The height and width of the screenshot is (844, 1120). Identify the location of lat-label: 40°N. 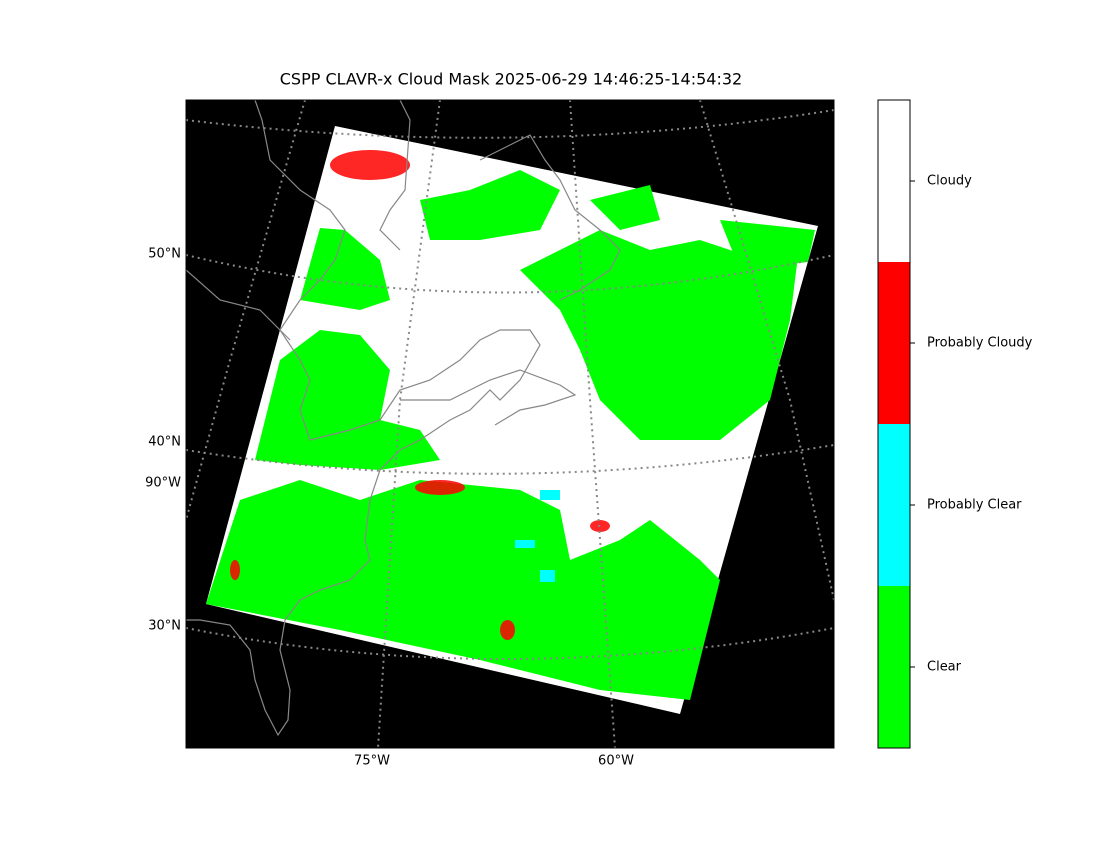
(164, 442).